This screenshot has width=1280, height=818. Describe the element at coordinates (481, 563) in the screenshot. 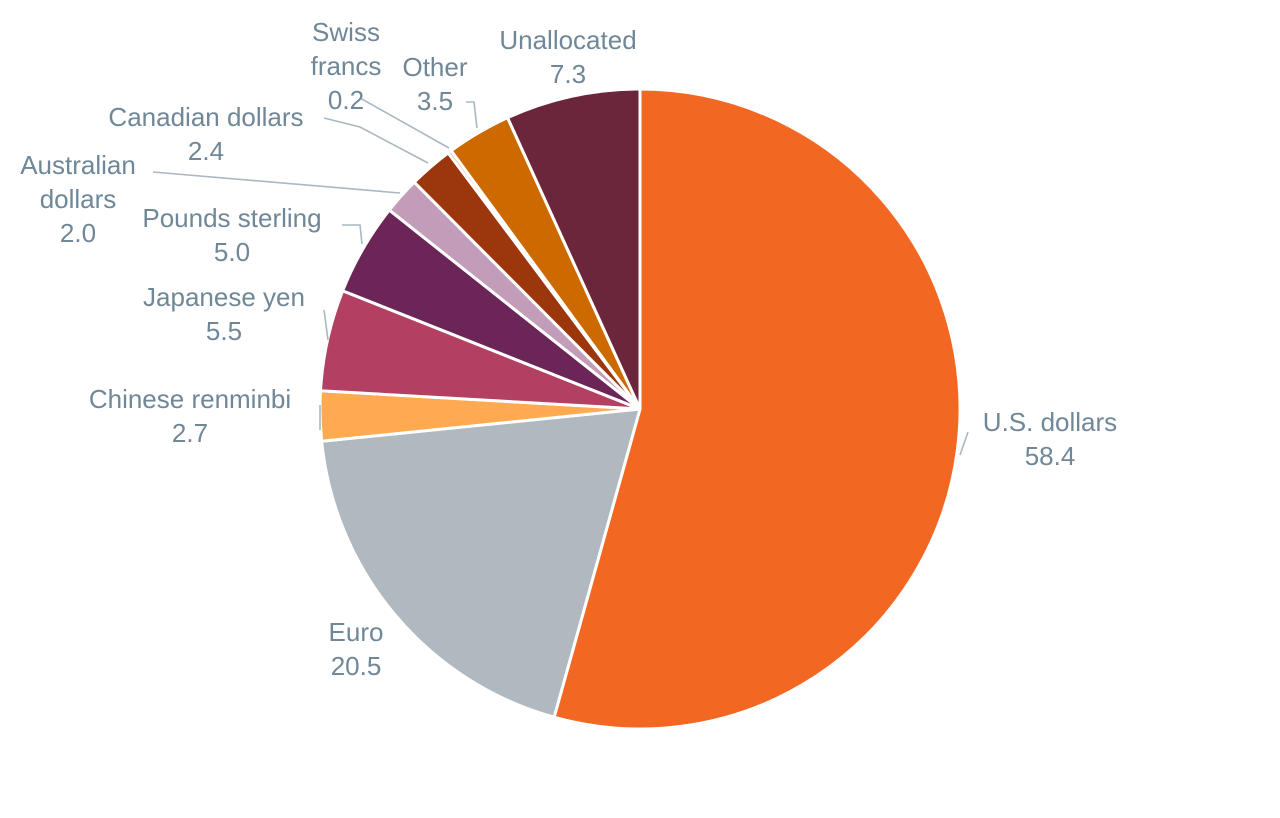

I see `pie-slice-euro` at that location.